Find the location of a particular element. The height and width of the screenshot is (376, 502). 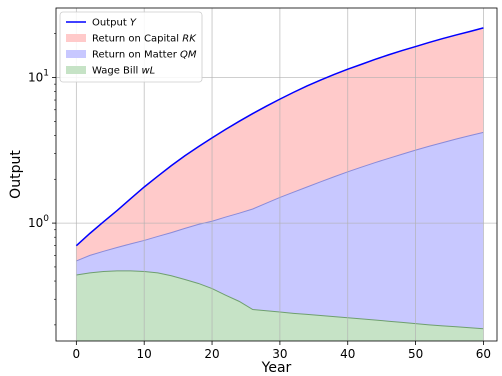

x-tick-label: 30 is located at coordinates (279, 354).